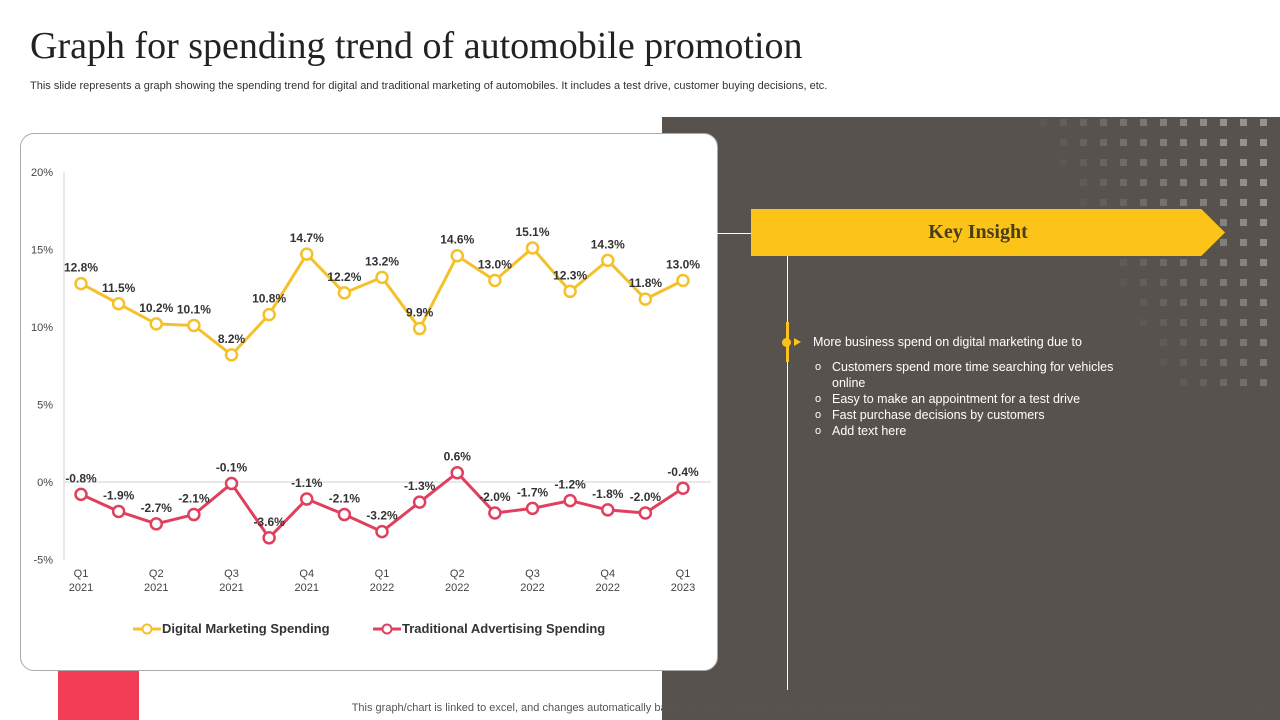  I want to click on data-label: 14.3%, so click(608, 244).